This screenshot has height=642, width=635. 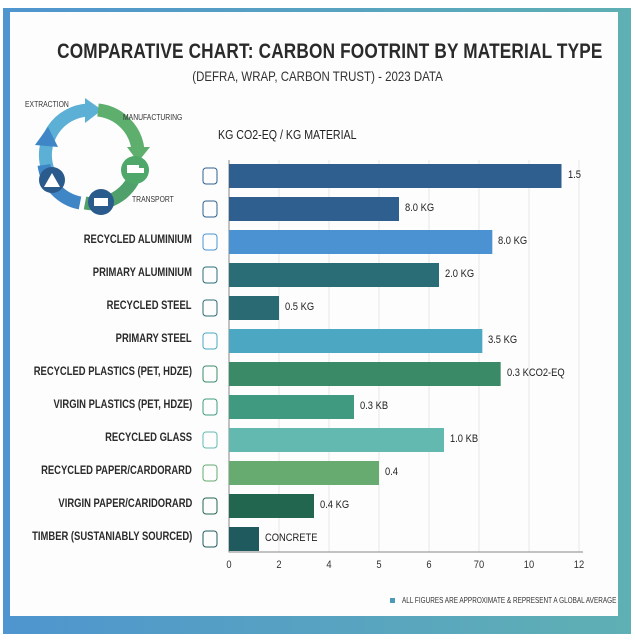 What do you see at coordinates (210, 308) in the screenshot?
I see `steel-beam-icon` at bounding box center [210, 308].